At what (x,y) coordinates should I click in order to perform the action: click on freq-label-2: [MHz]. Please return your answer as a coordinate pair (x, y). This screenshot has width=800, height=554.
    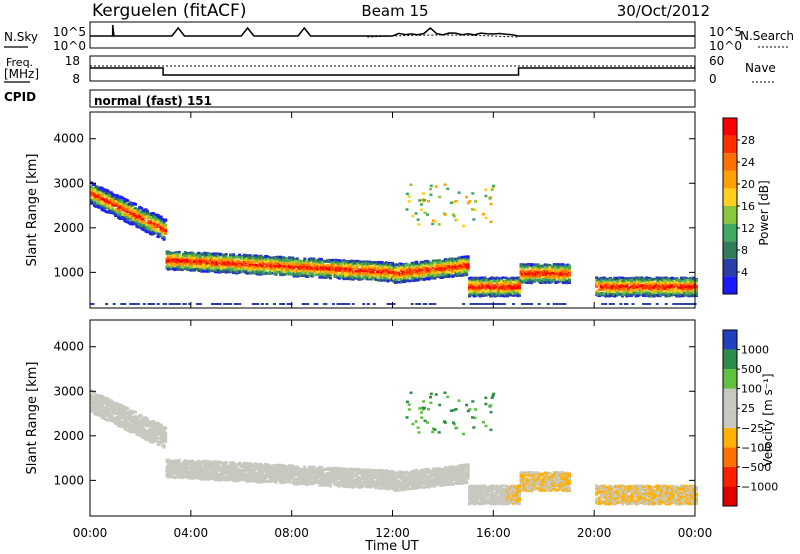
    Looking at the image, I should click on (21, 74).